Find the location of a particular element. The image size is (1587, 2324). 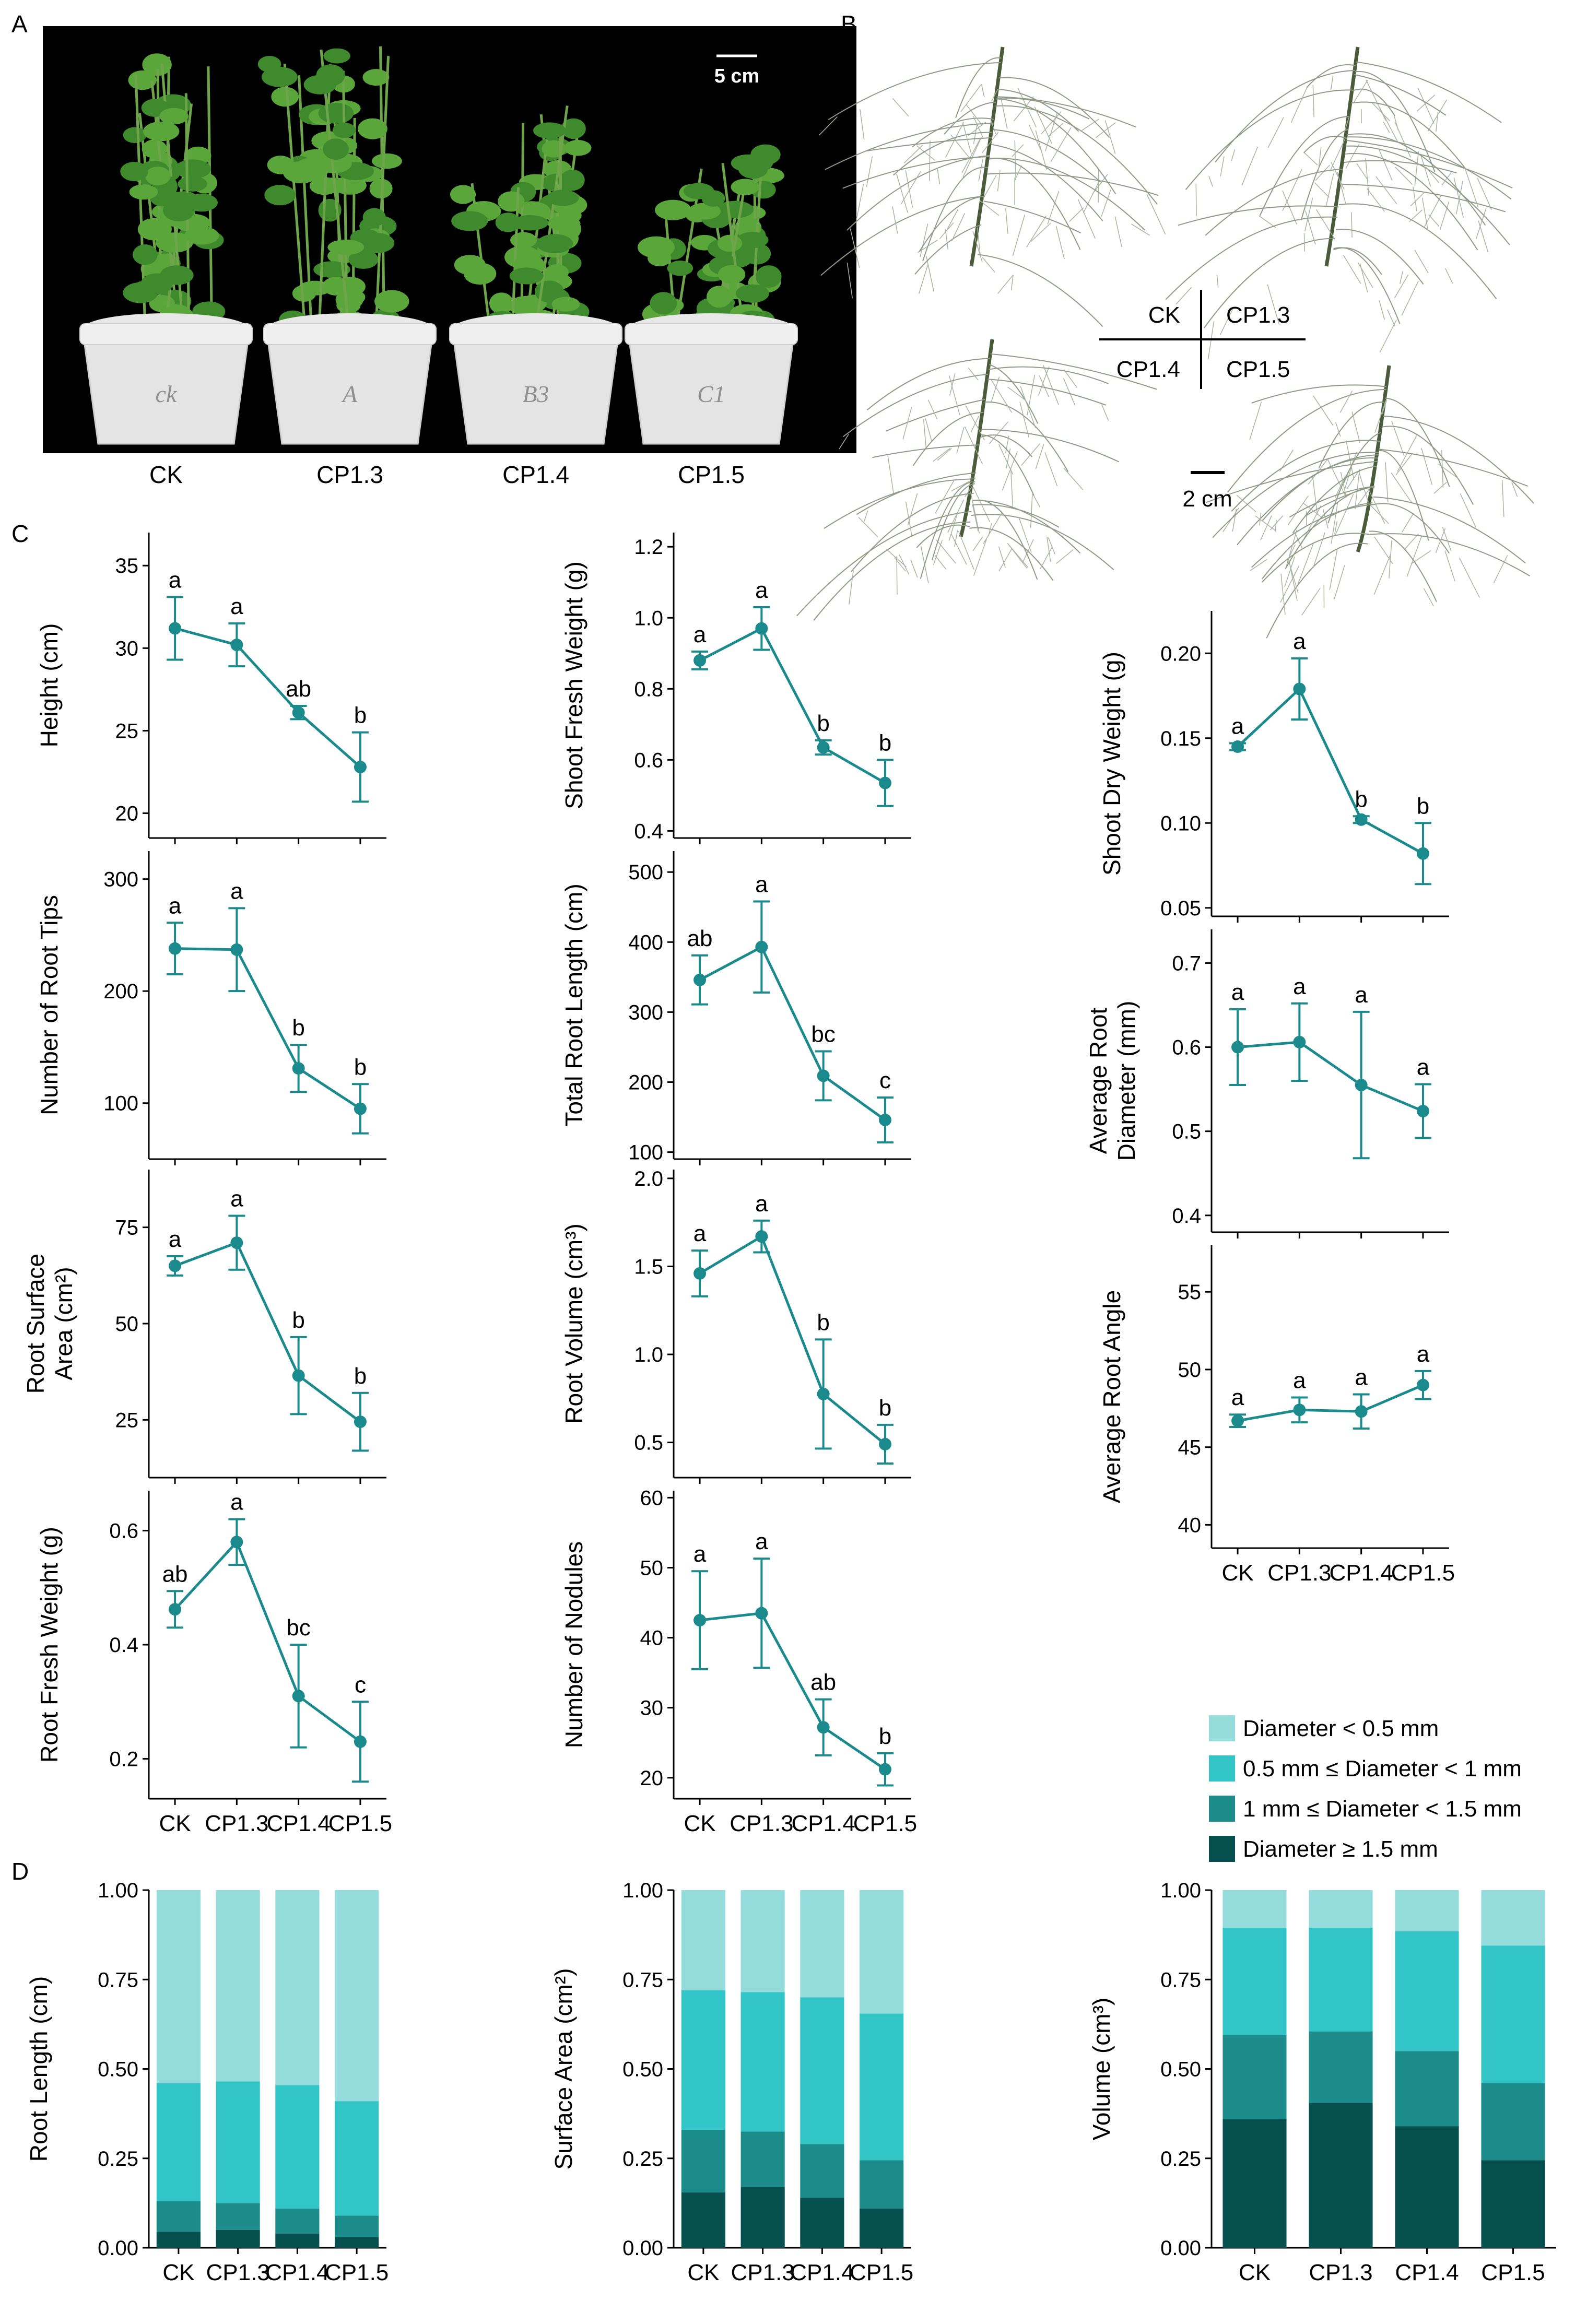

panel-label-d: D is located at coordinates (20, 1871).